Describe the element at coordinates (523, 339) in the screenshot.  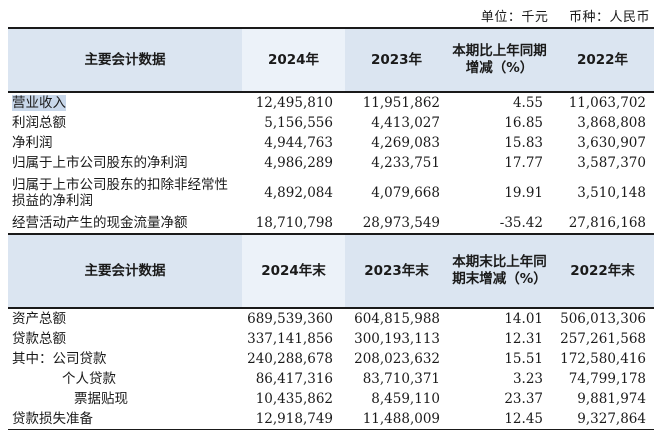
I see `value-change: 12.31` at that location.